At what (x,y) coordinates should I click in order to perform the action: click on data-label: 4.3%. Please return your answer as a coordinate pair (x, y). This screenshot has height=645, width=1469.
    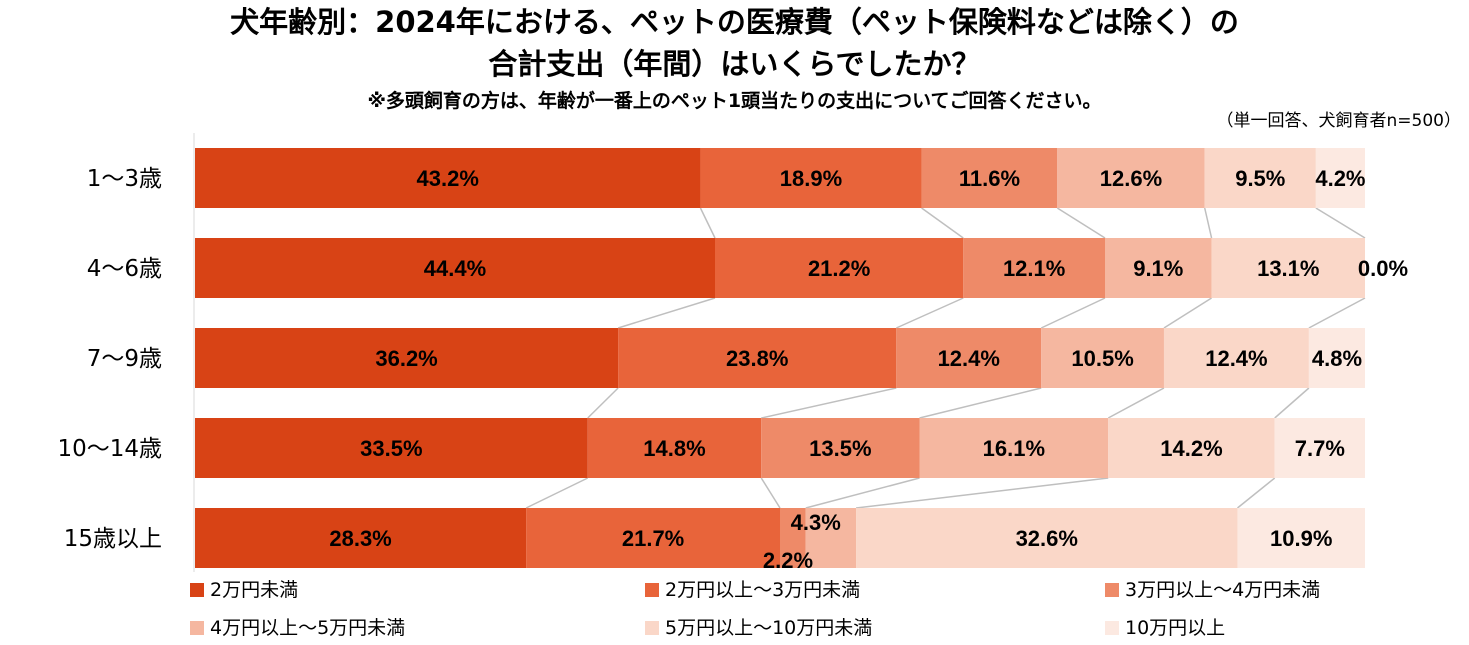
    Looking at the image, I should click on (816, 522).